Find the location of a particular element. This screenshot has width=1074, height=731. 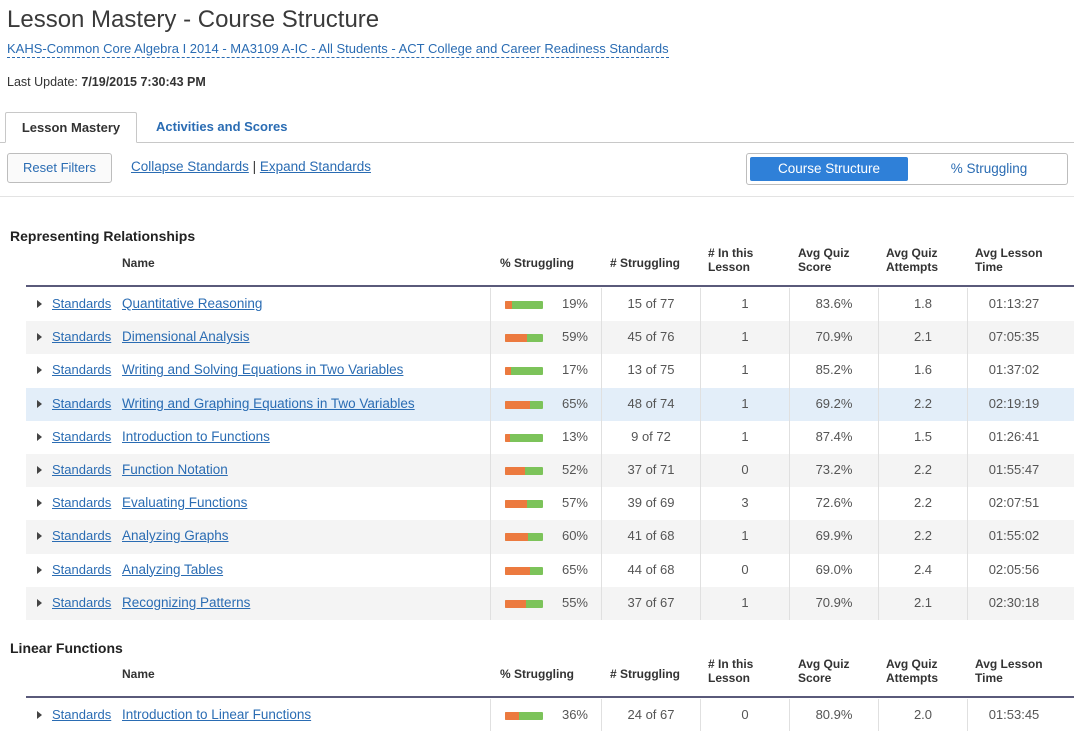

lesson-name-link: Quantitative Reasoning is located at coordinates (192, 303).